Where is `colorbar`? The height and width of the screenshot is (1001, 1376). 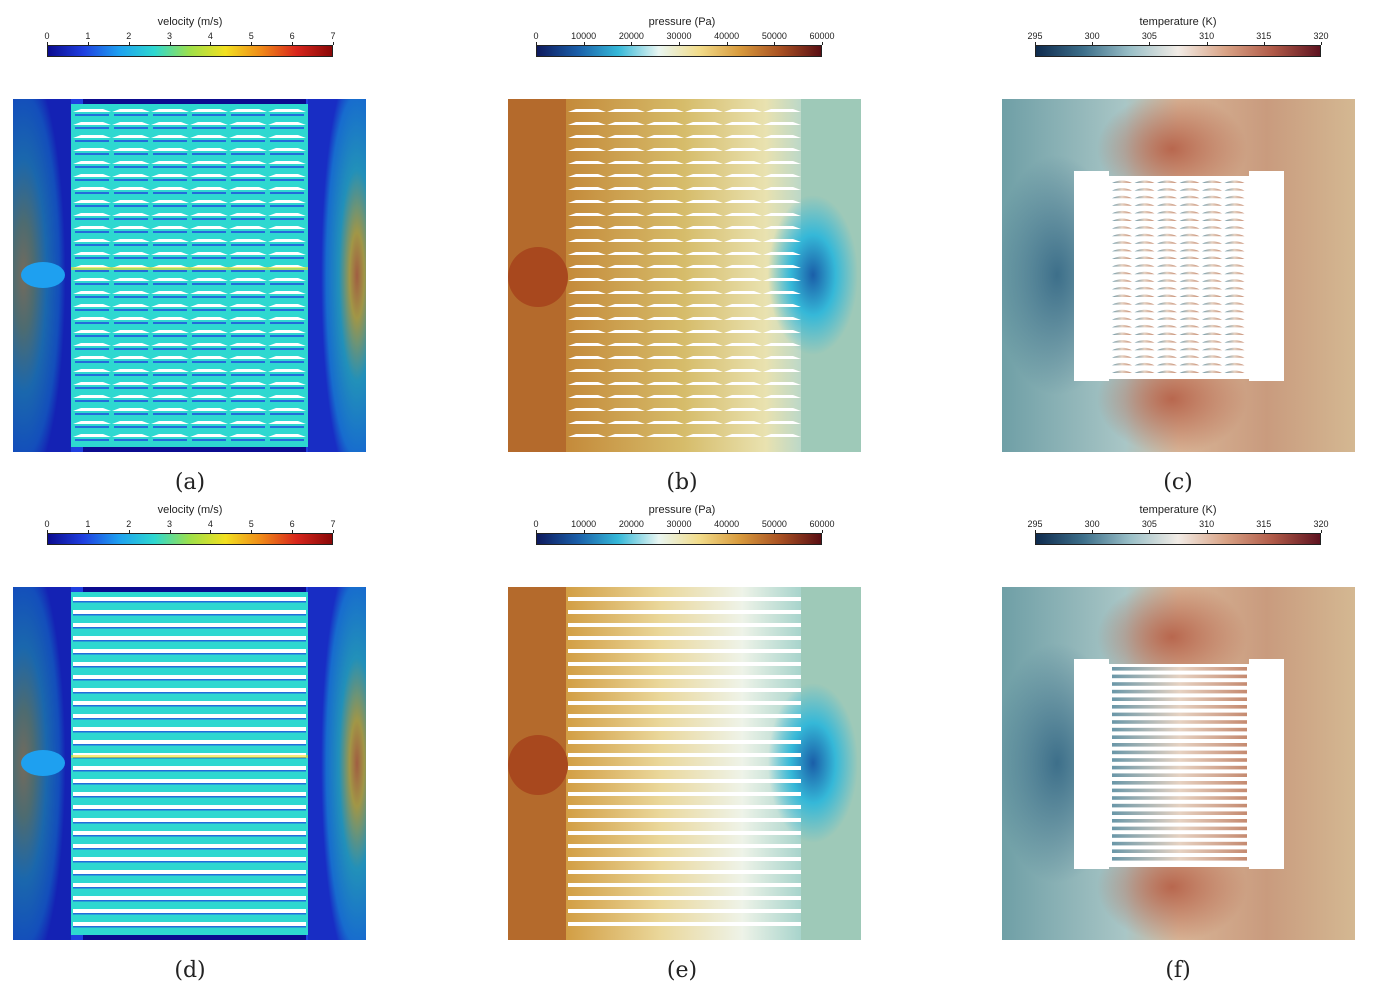 colorbar is located at coordinates (679, 51).